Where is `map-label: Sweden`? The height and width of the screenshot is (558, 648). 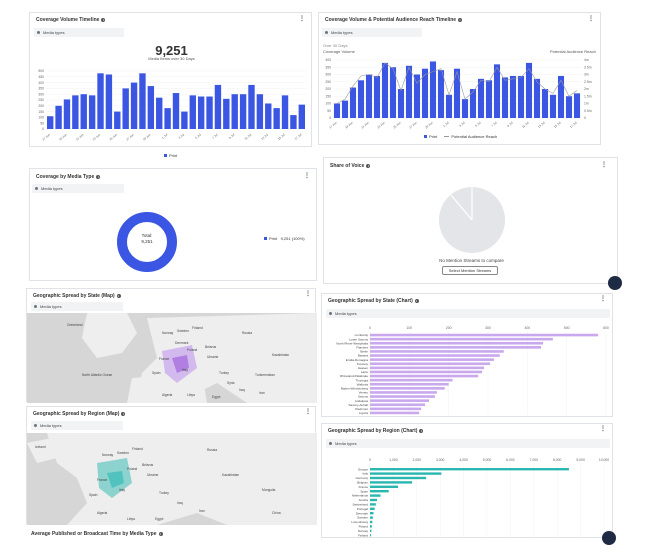 map-label: Sweden is located at coordinates (123, 453).